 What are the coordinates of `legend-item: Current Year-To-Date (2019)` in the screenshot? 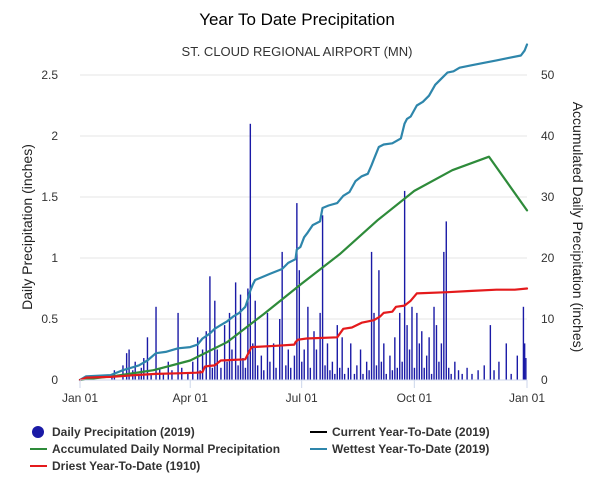 It's located at (400, 432).